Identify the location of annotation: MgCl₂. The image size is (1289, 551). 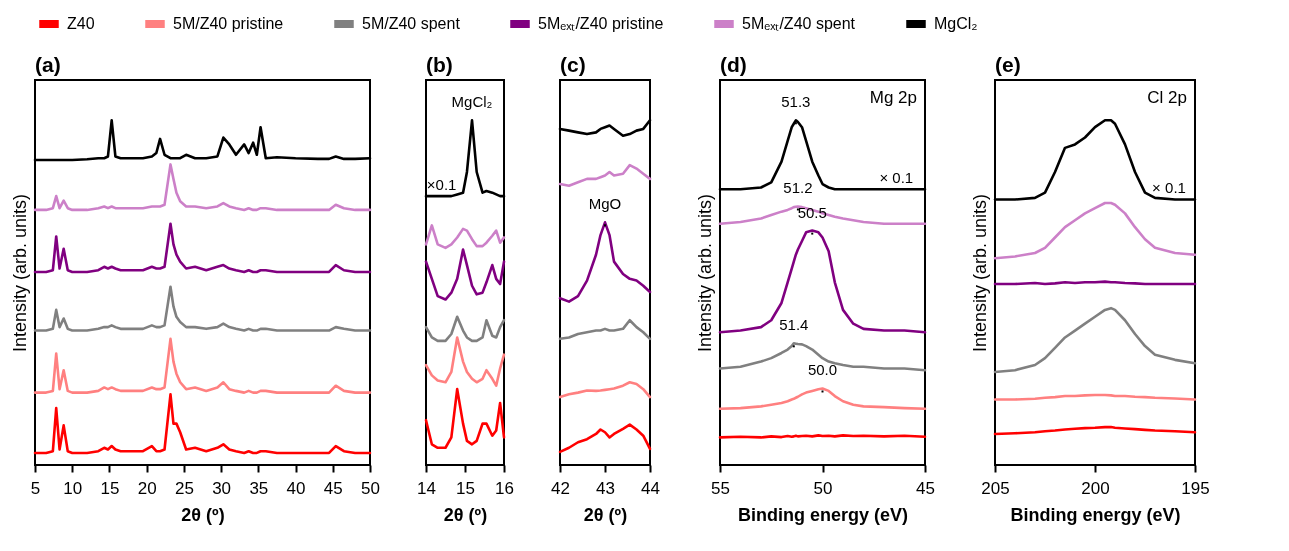
(472, 102).